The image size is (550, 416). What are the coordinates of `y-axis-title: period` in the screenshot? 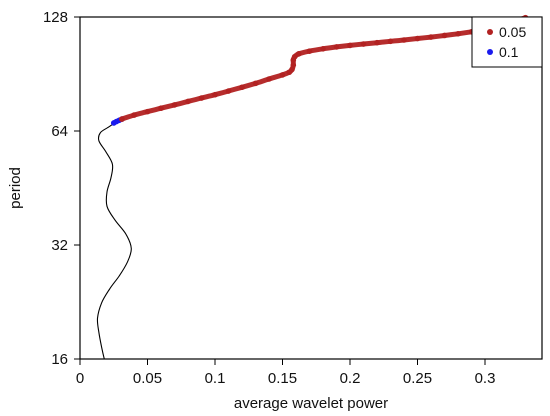 It's located at (15, 188).